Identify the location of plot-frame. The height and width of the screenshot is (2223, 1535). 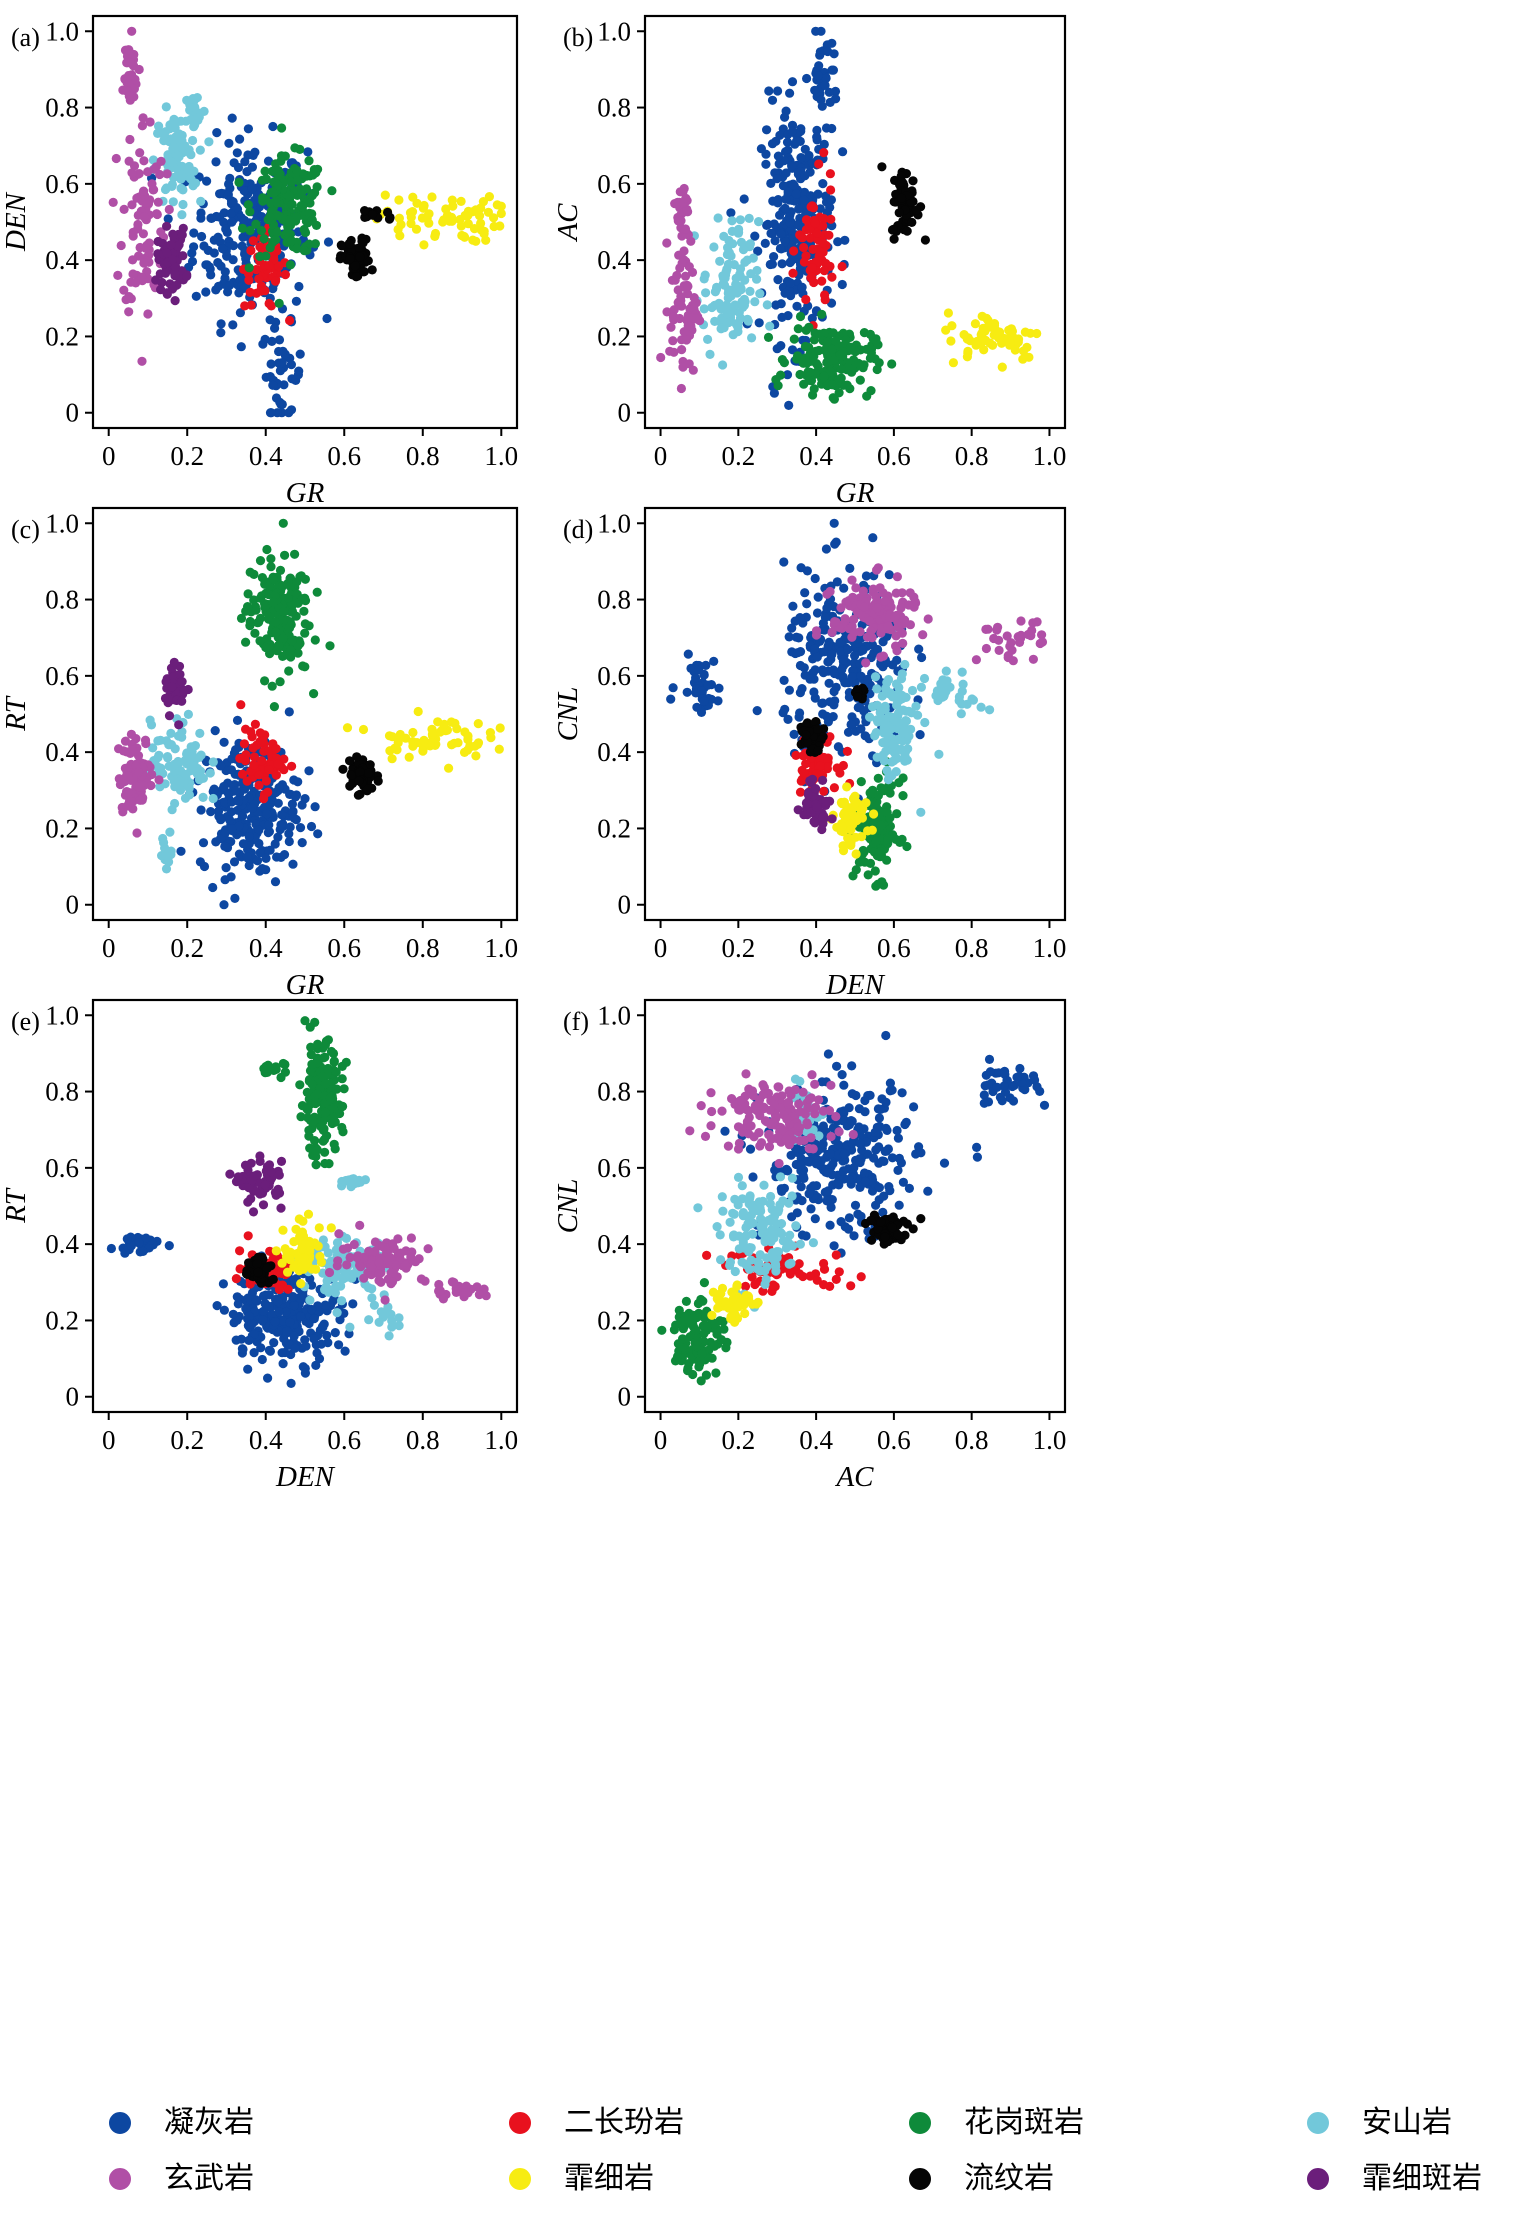
(305, 1206).